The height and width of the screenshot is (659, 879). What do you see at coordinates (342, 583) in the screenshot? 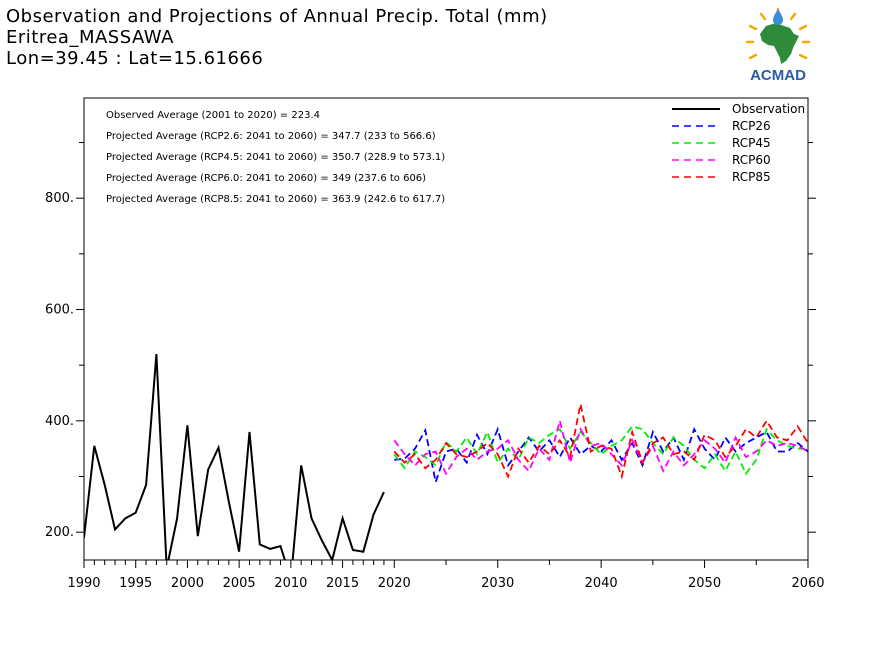
I see `x-tick-label: 2015` at bounding box center [342, 583].